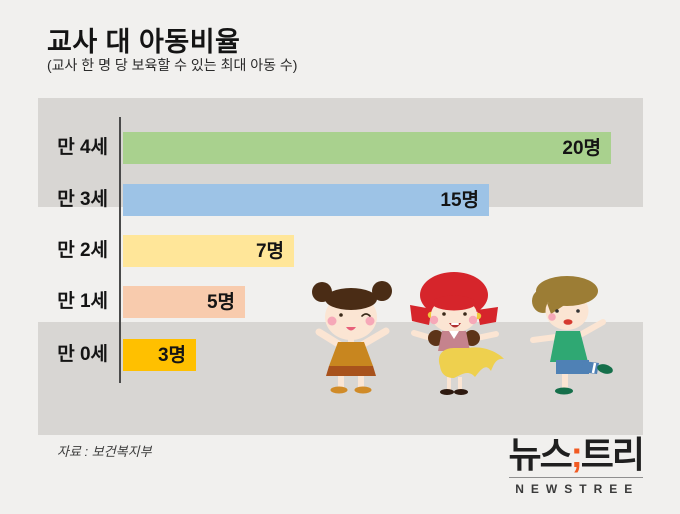 The height and width of the screenshot is (514, 680). I want to click on value-label: 3명, so click(171, 355).